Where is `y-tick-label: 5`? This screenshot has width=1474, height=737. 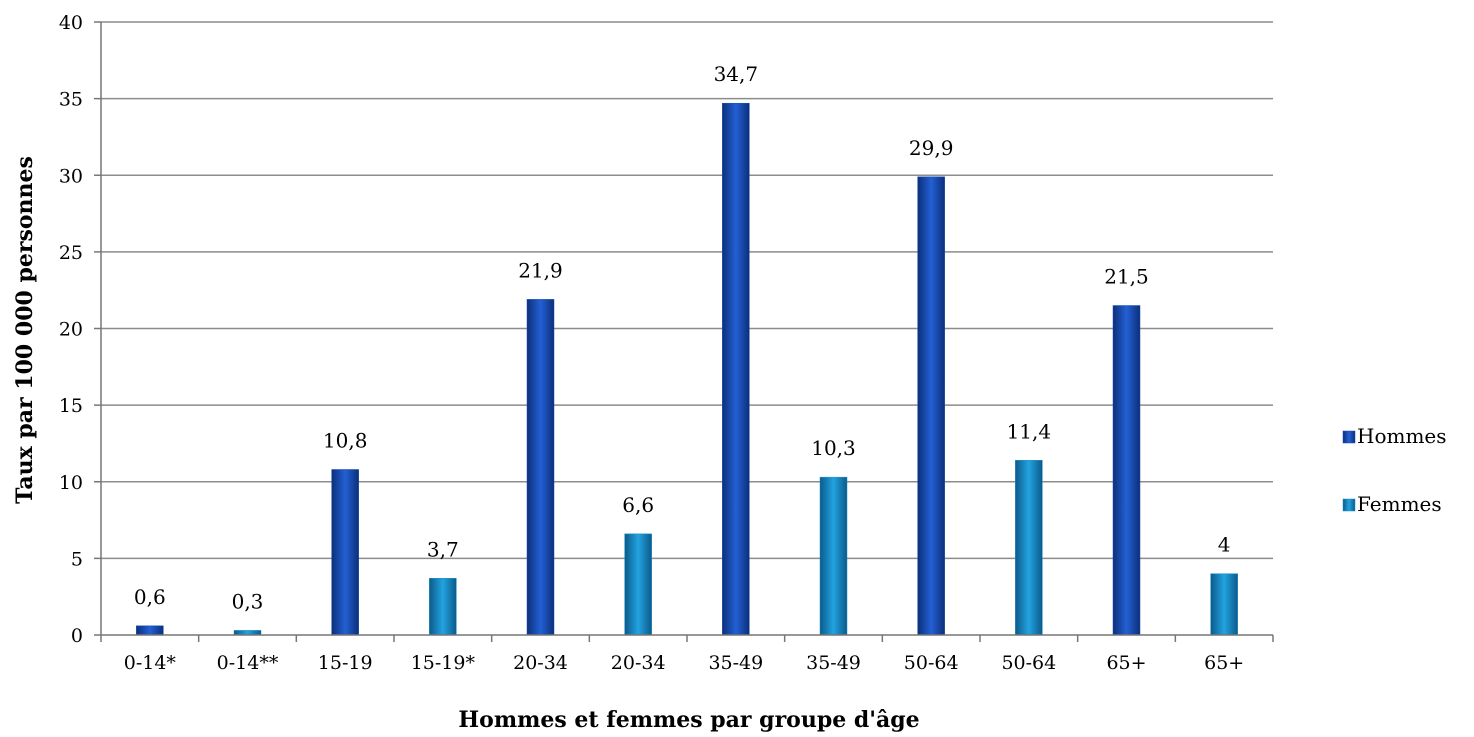 y-tick-label: 5 is located at coordinates (77, 559).